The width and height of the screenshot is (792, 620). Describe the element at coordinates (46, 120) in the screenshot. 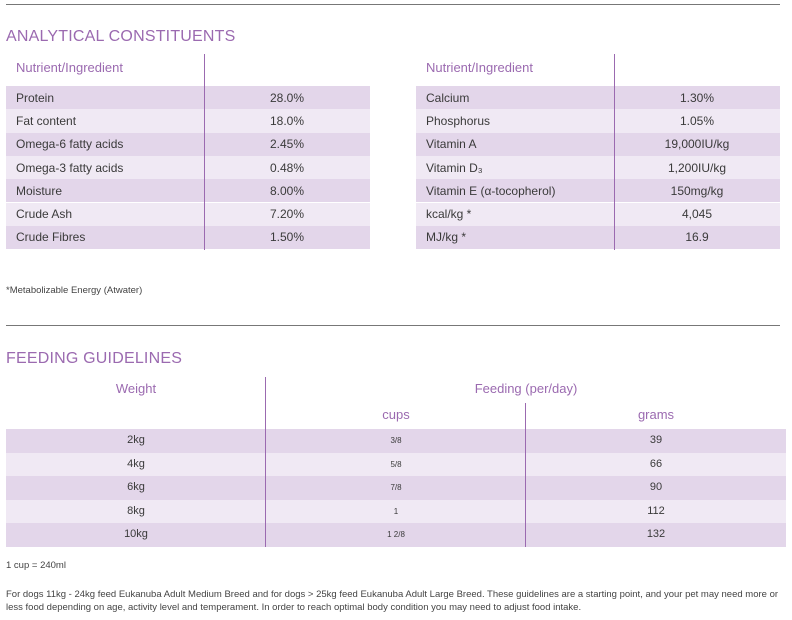

I see `nutrient-name: Fat content` at that location.